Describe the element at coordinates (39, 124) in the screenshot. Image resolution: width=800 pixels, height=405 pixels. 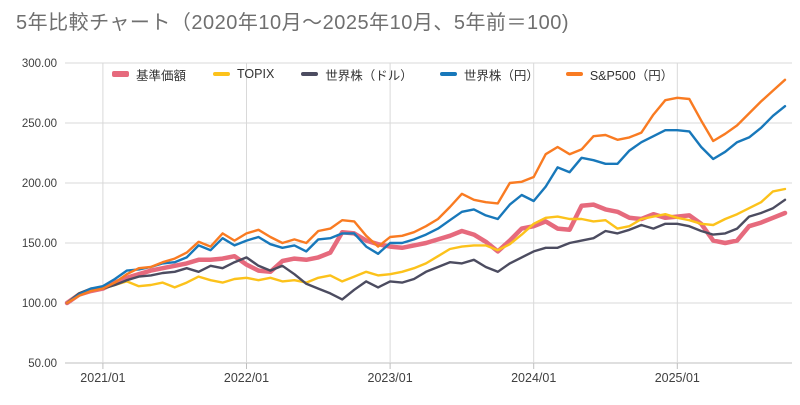
I see `y-tick-label: 250.00` at that location.